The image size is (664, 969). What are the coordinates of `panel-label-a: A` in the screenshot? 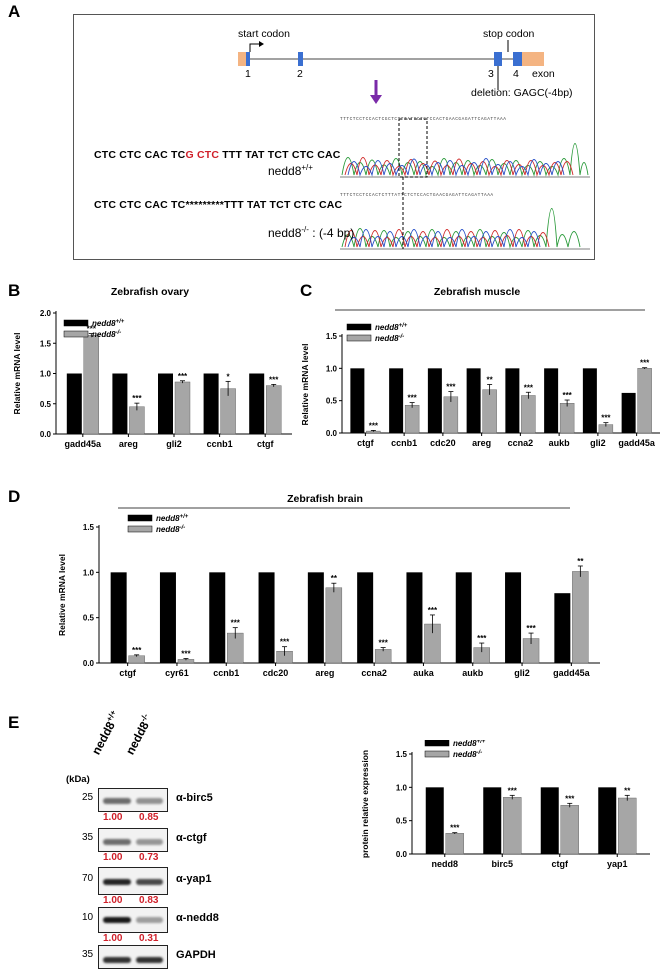 It's located at (14, 11).